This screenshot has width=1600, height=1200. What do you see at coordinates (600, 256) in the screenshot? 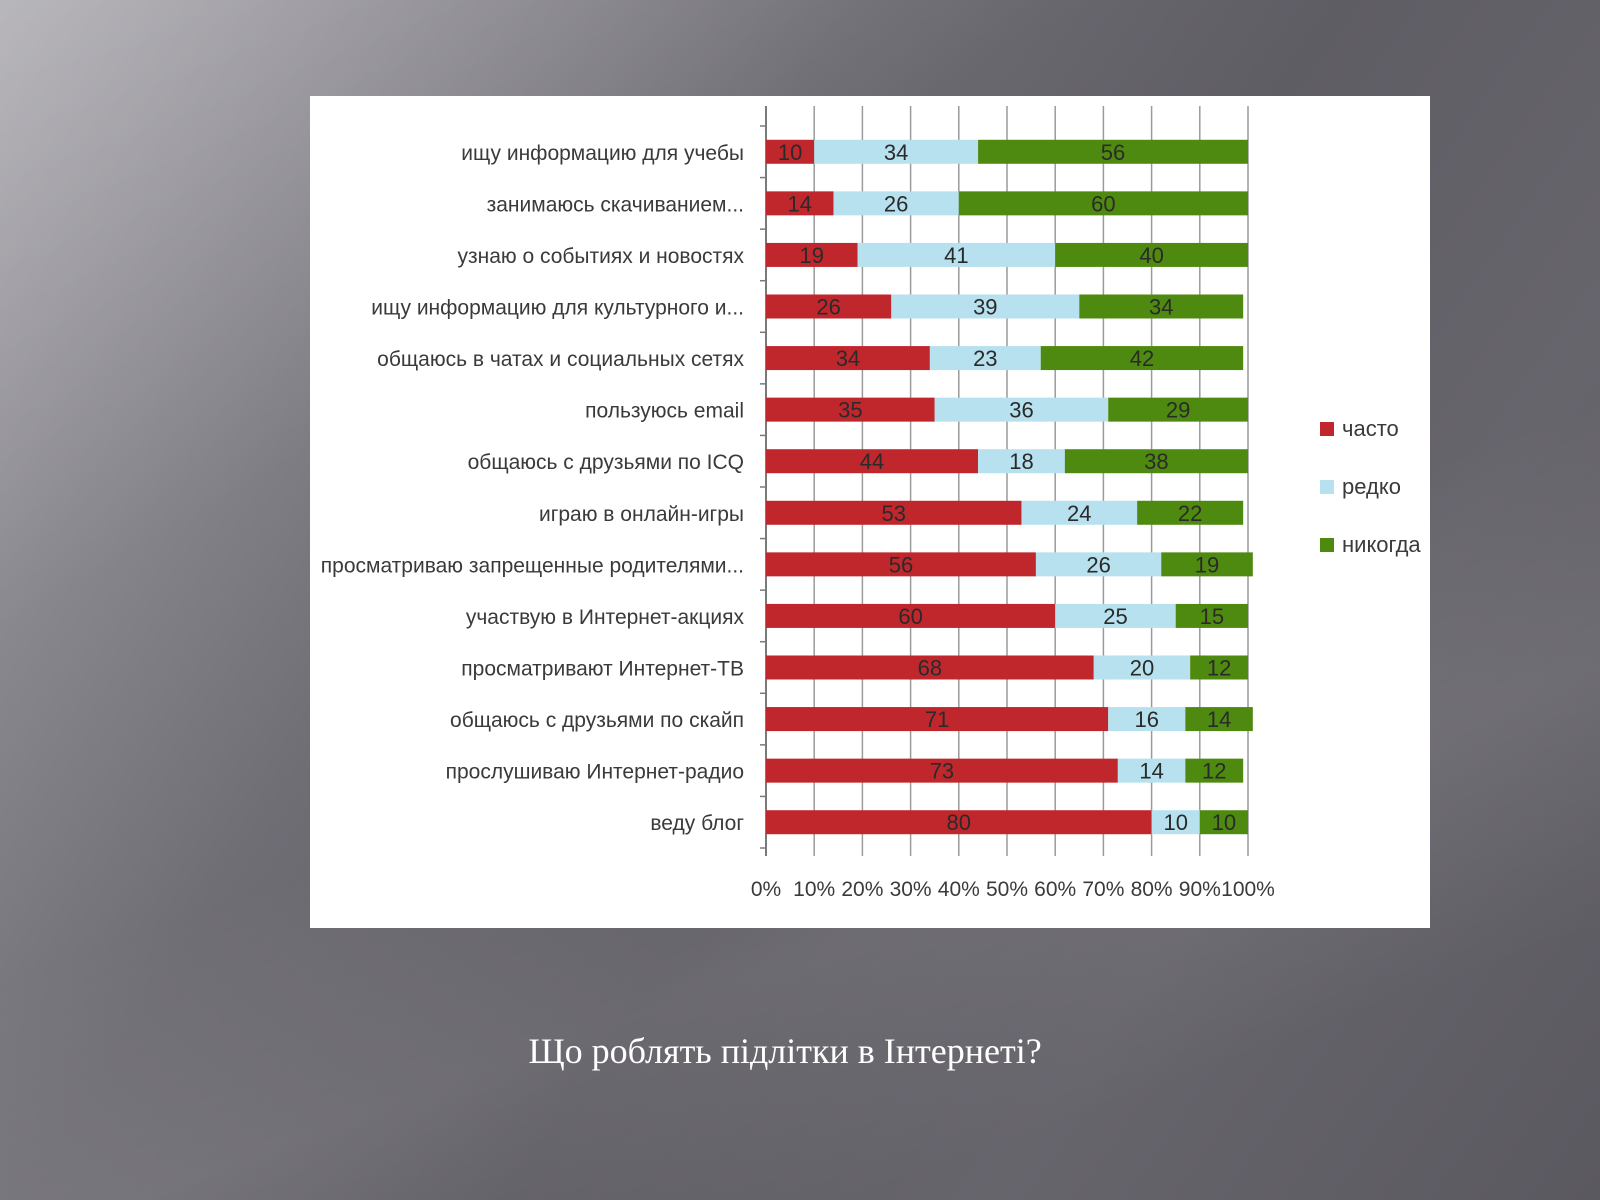
I see `category-label: узнаю о событиях и новостях` at bounding box center [600, 256].